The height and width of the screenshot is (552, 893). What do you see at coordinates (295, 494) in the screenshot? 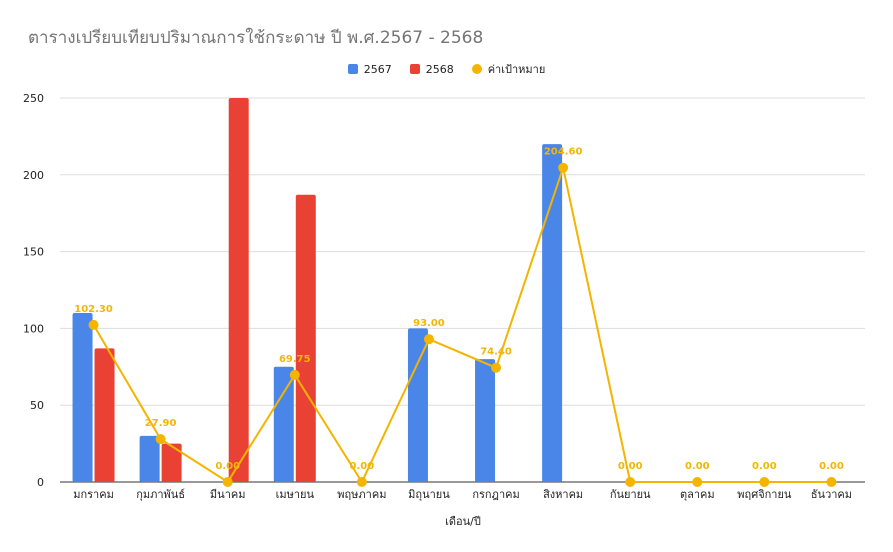
I see `x-tick-label: เมษายน` at bounding box center [295, 494].